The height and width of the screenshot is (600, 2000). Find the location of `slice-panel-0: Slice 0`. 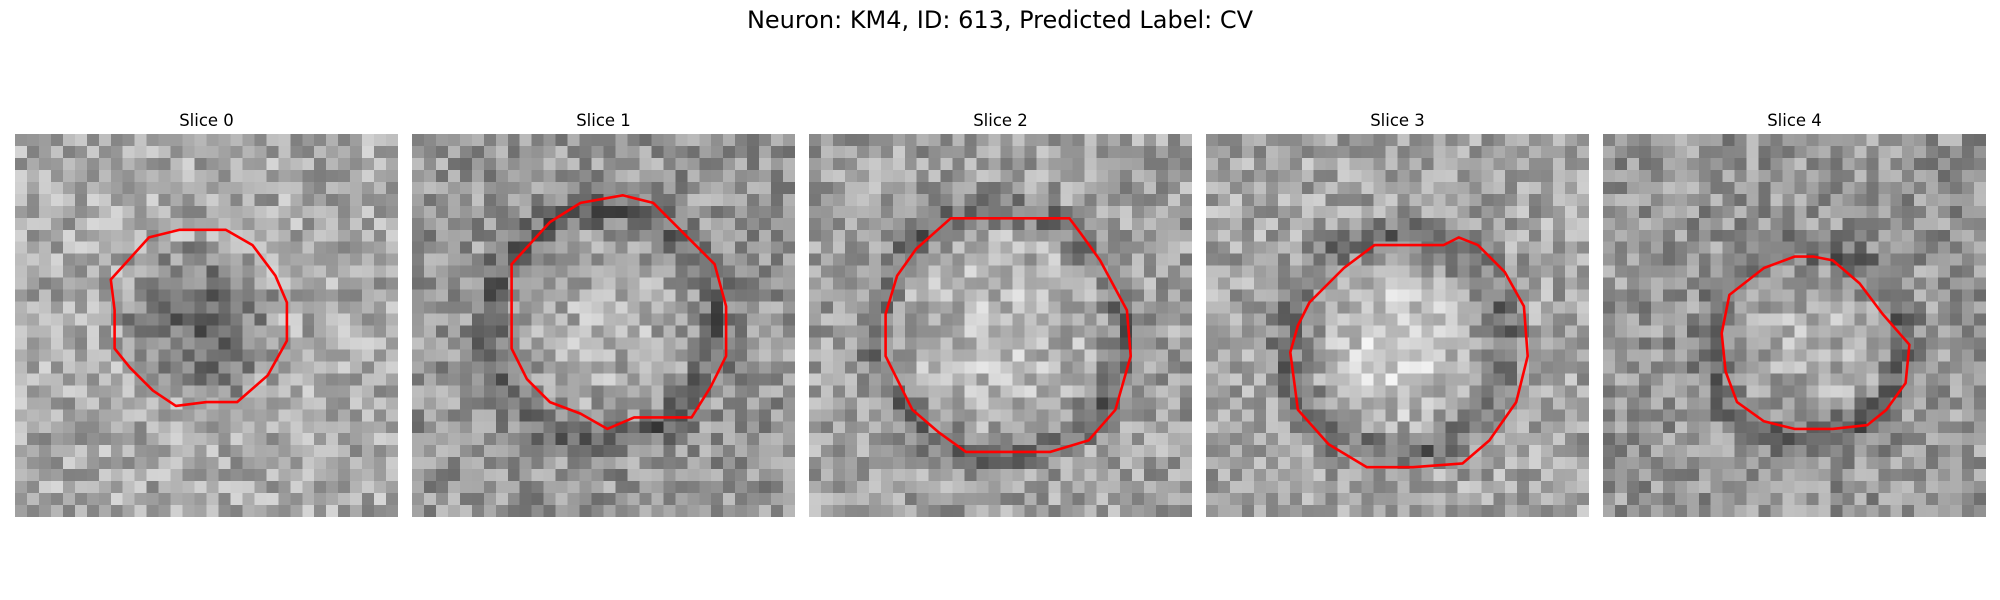

slice-panel-0: Slice 0 is located at coordinates (206, 312).